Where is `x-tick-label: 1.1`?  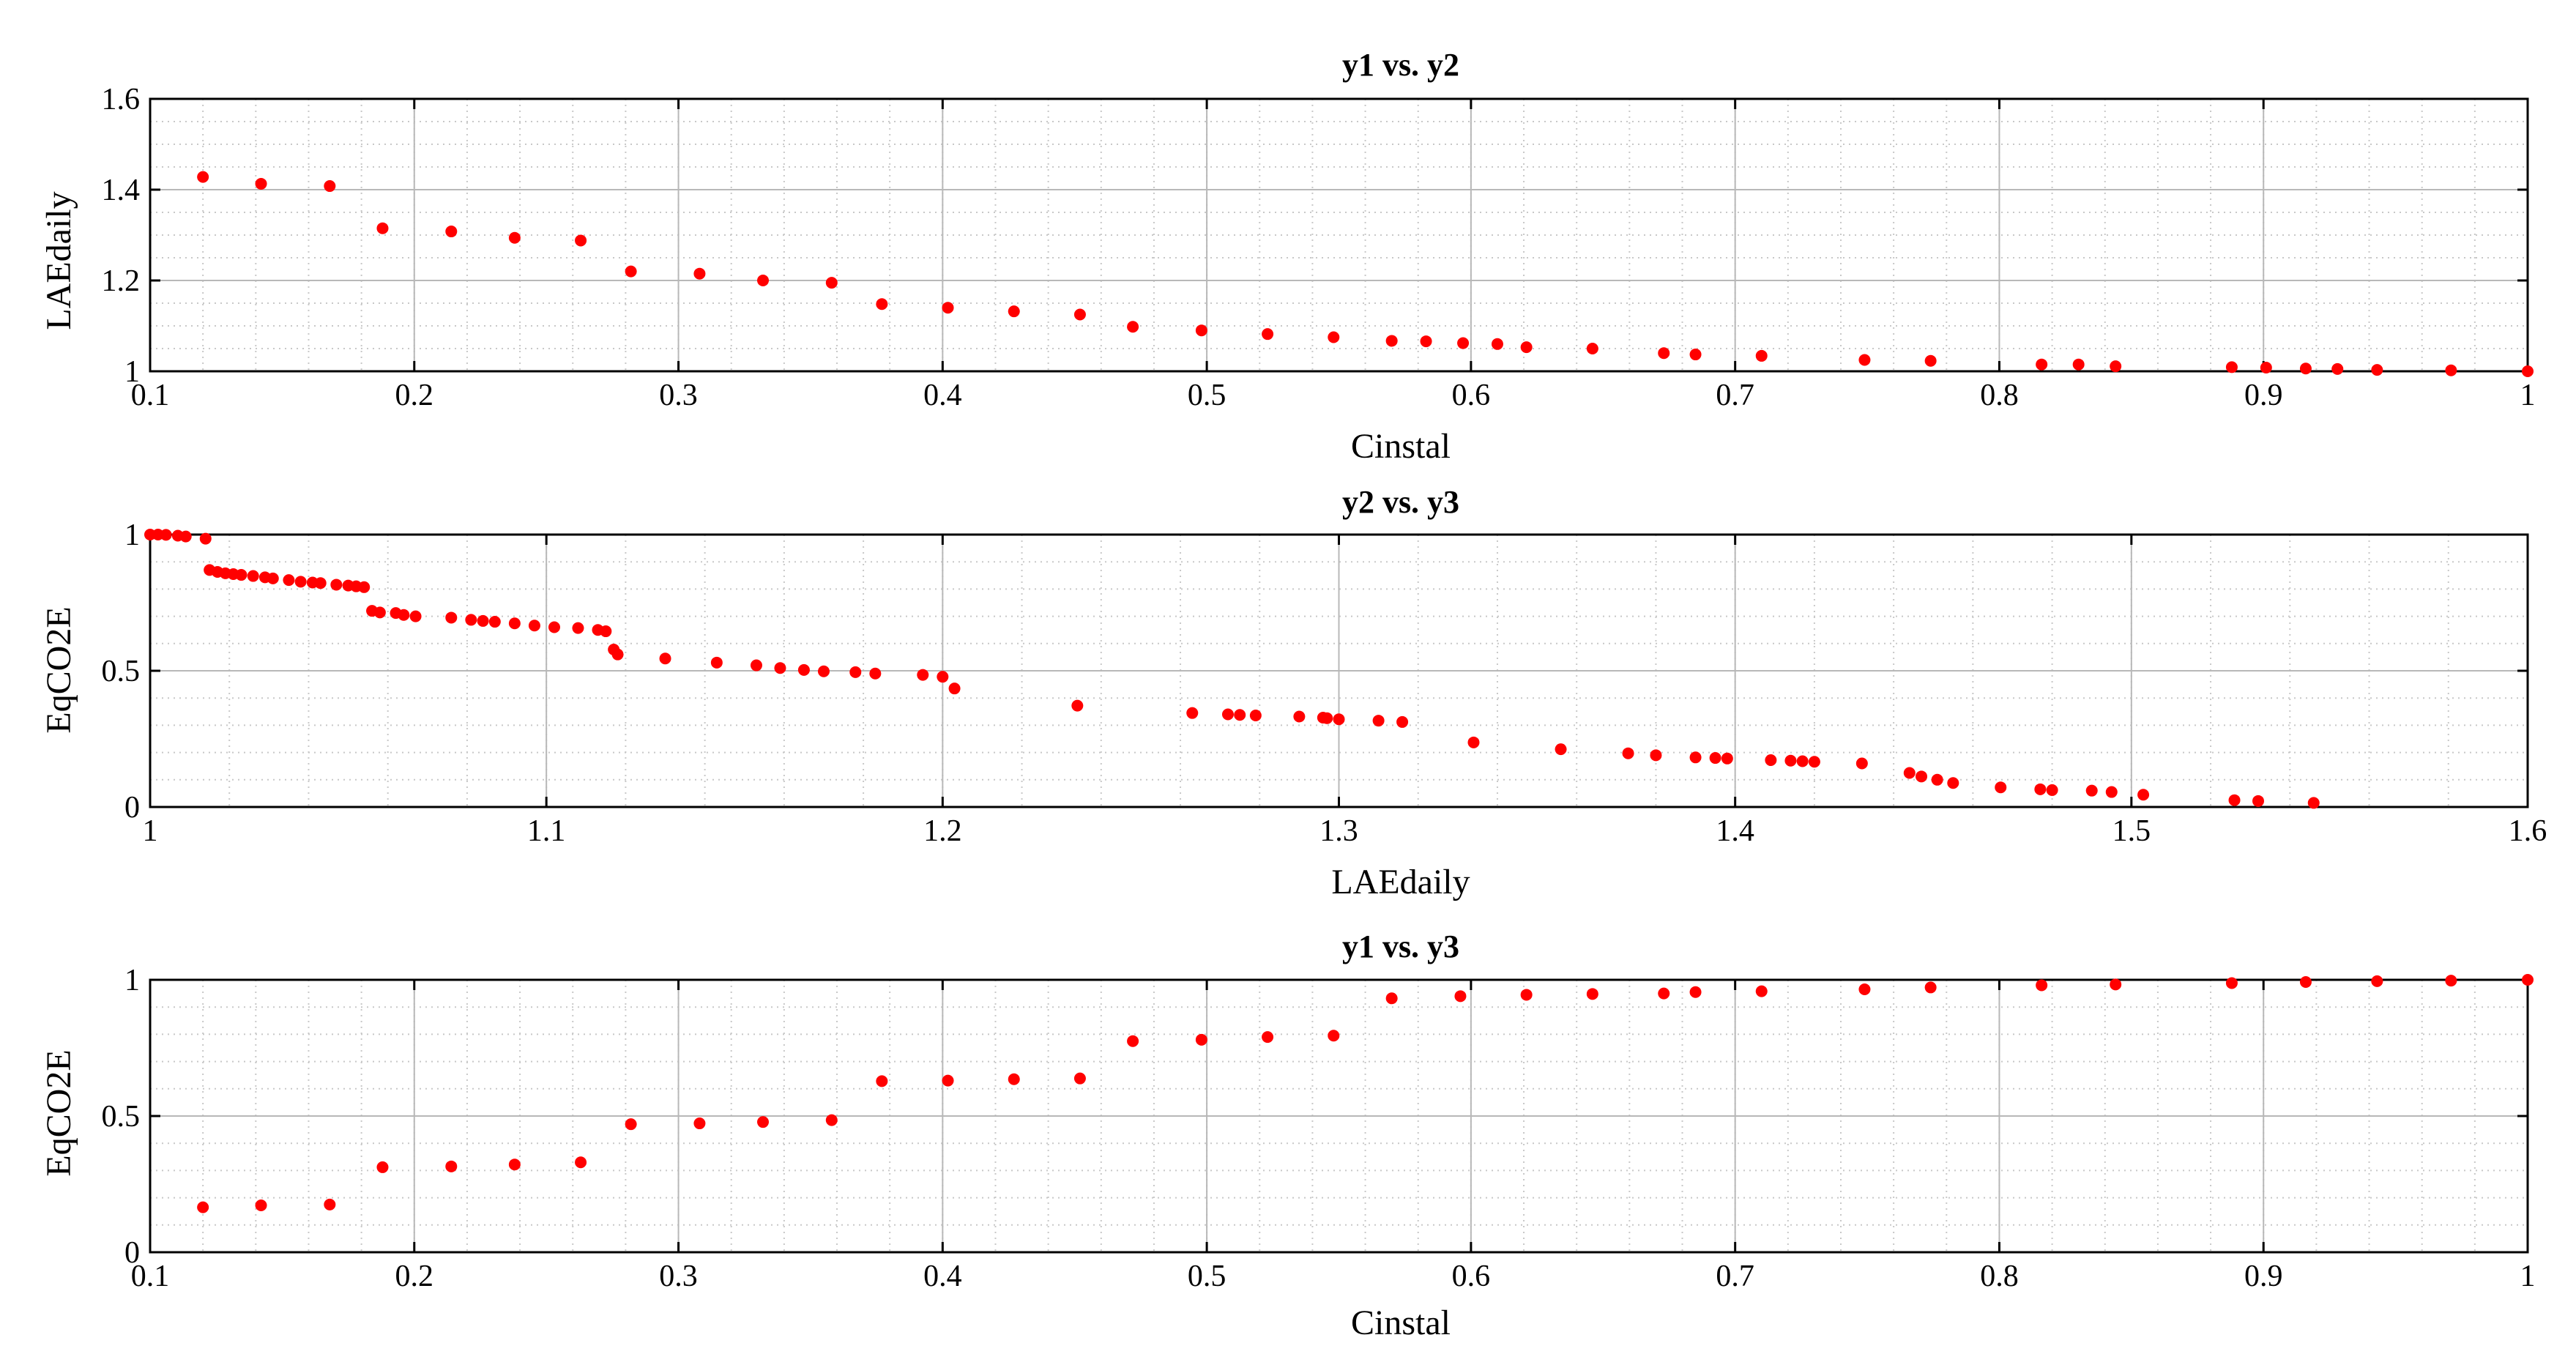
x-tick-label: 1.1 is located at coordinates (546, 831).